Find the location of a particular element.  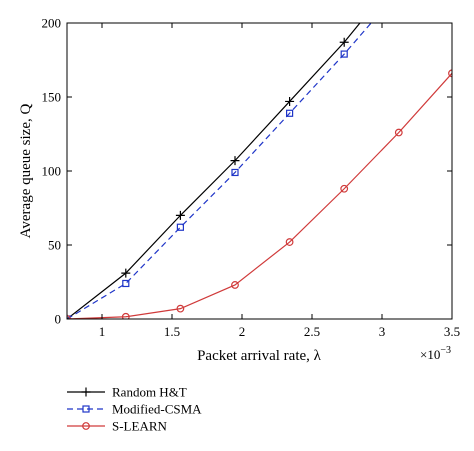

legend-label: Random H&T is located at coordinates (149, 392).